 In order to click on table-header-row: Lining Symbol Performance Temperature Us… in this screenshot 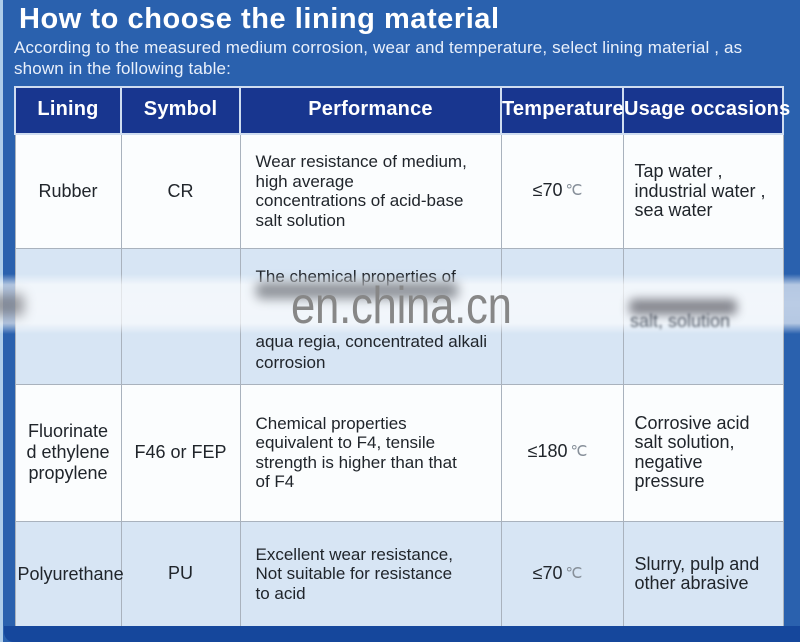, I will do `click(402, 110)`.